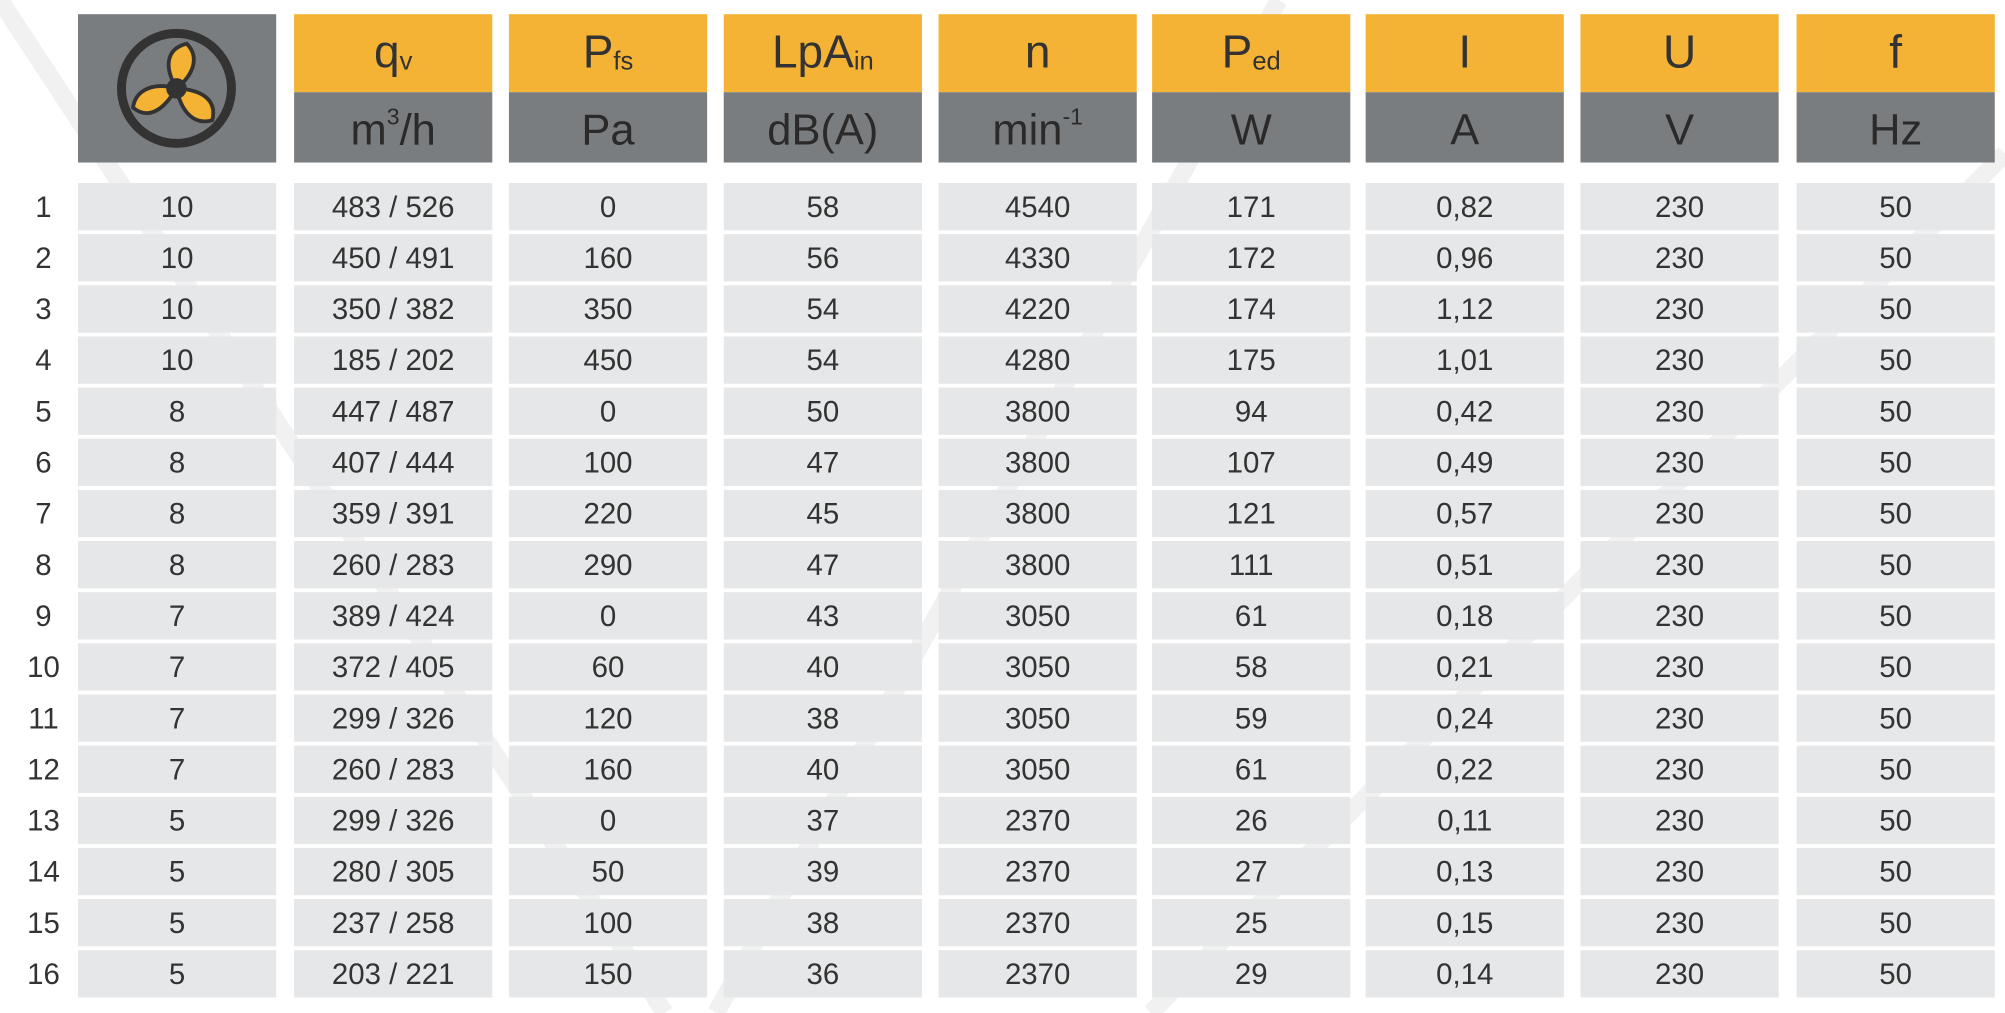 The width and height of the screenshot is (2005, 1013). I want to click on unit-text: Hz, so click(1895, 131).